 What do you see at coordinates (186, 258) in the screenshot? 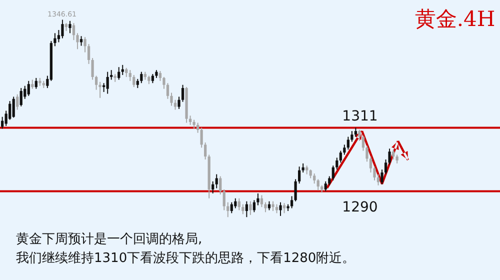
I see `text: 我们继续维持1310下看波段下跌的思路，下看1280附近。` at bounding box center [186, 258].